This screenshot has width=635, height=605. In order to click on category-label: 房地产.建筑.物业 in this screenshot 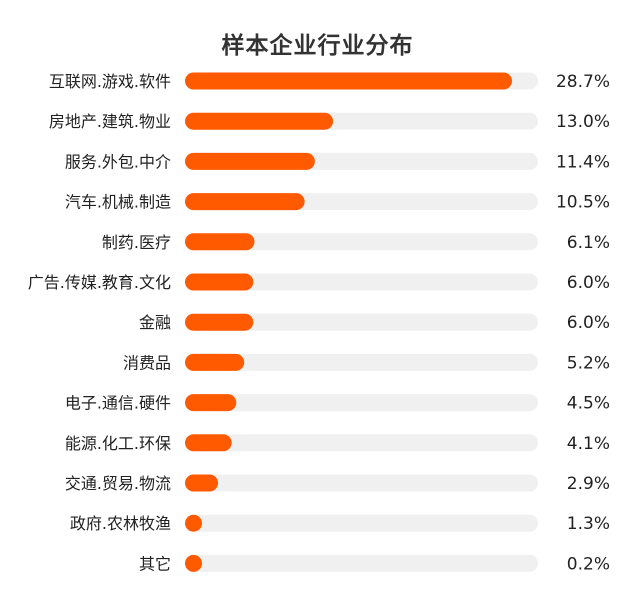, I will do `click(110, 121)`.